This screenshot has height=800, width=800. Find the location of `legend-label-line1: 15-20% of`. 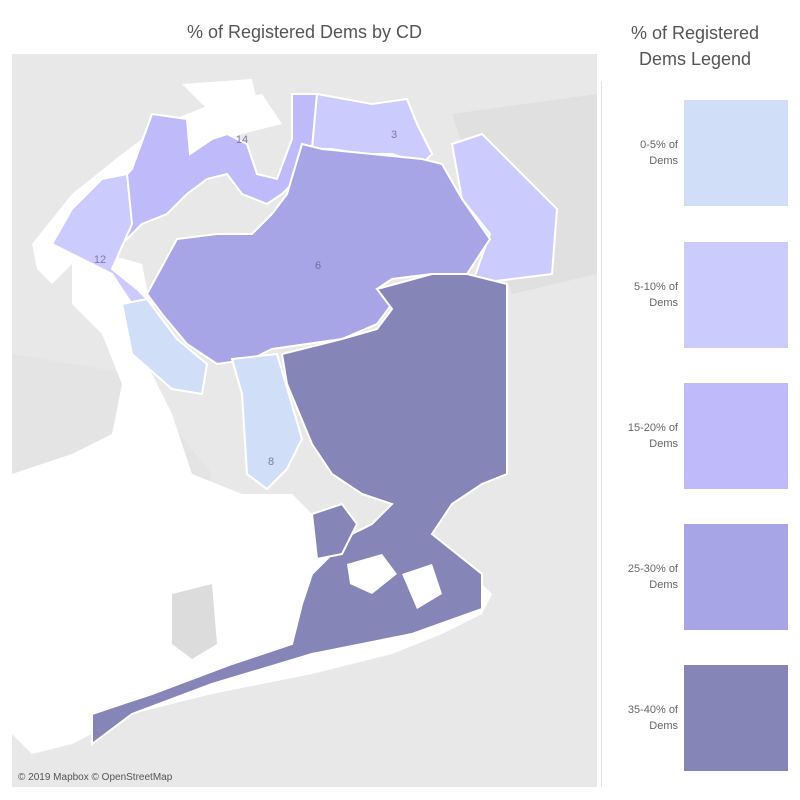

legend-label-line1: 15-20% of is located at coordinates (652, 428).